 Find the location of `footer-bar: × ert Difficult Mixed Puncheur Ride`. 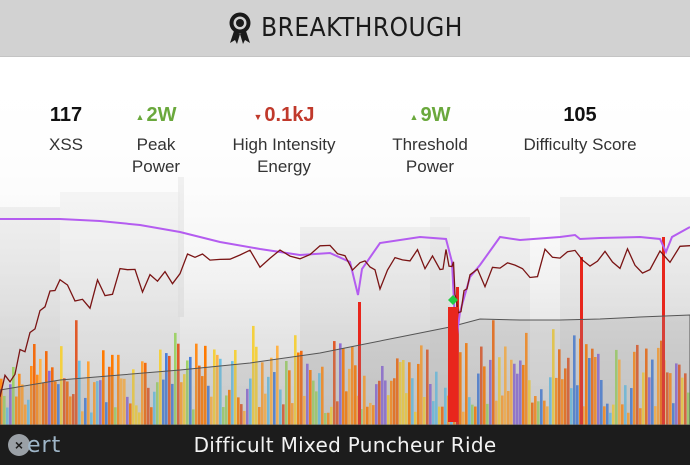

footer-bar: × ert Difficult Mixed Puncheur Ride is located at coordinates (345, 445).